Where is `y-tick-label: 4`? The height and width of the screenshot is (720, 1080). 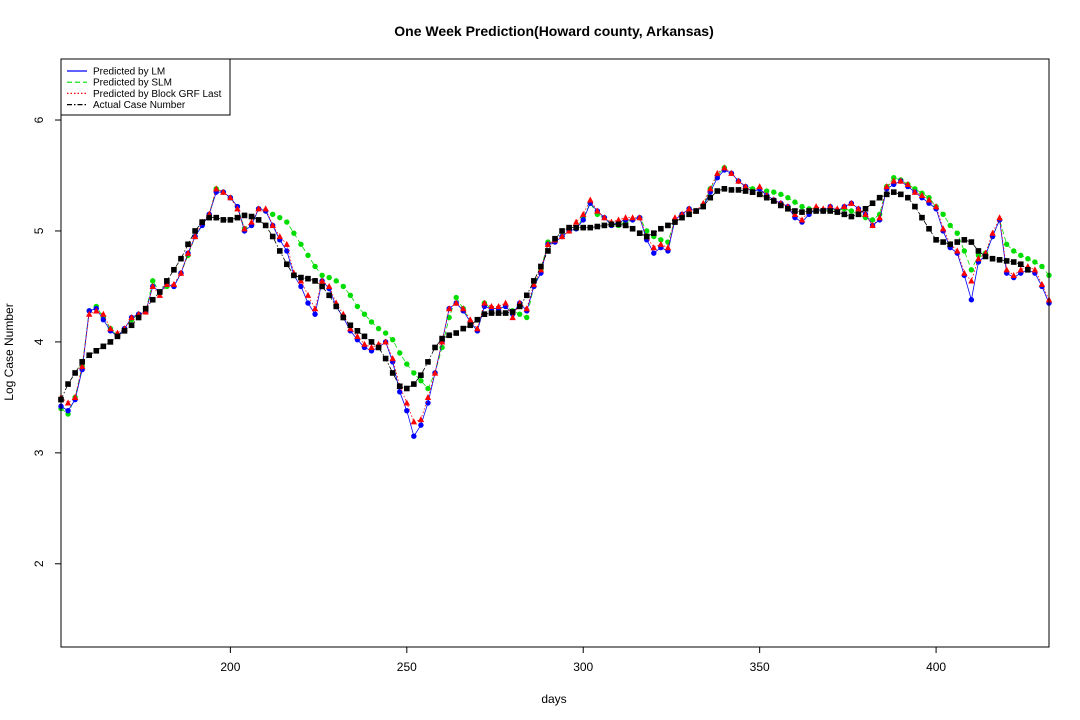
y-tick-label: 4 is located at coordinates (39, 341).